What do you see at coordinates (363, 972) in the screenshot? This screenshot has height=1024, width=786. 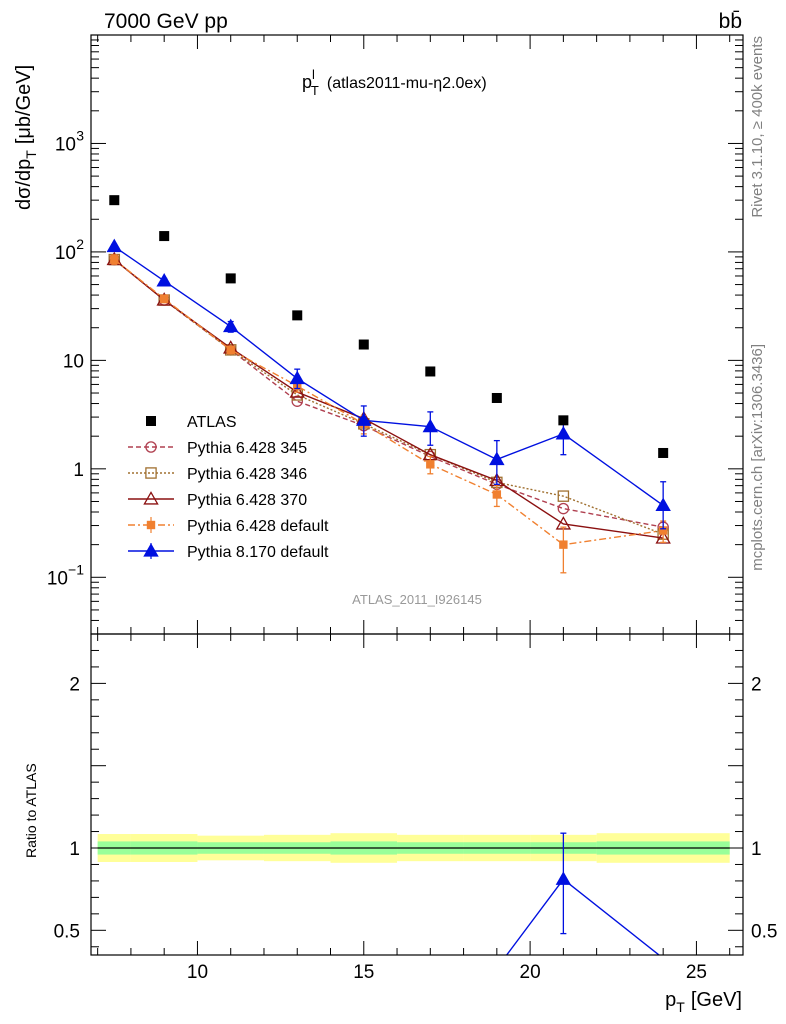 I see `x-tick-label-15: 15` at bounding box center [363, 972].